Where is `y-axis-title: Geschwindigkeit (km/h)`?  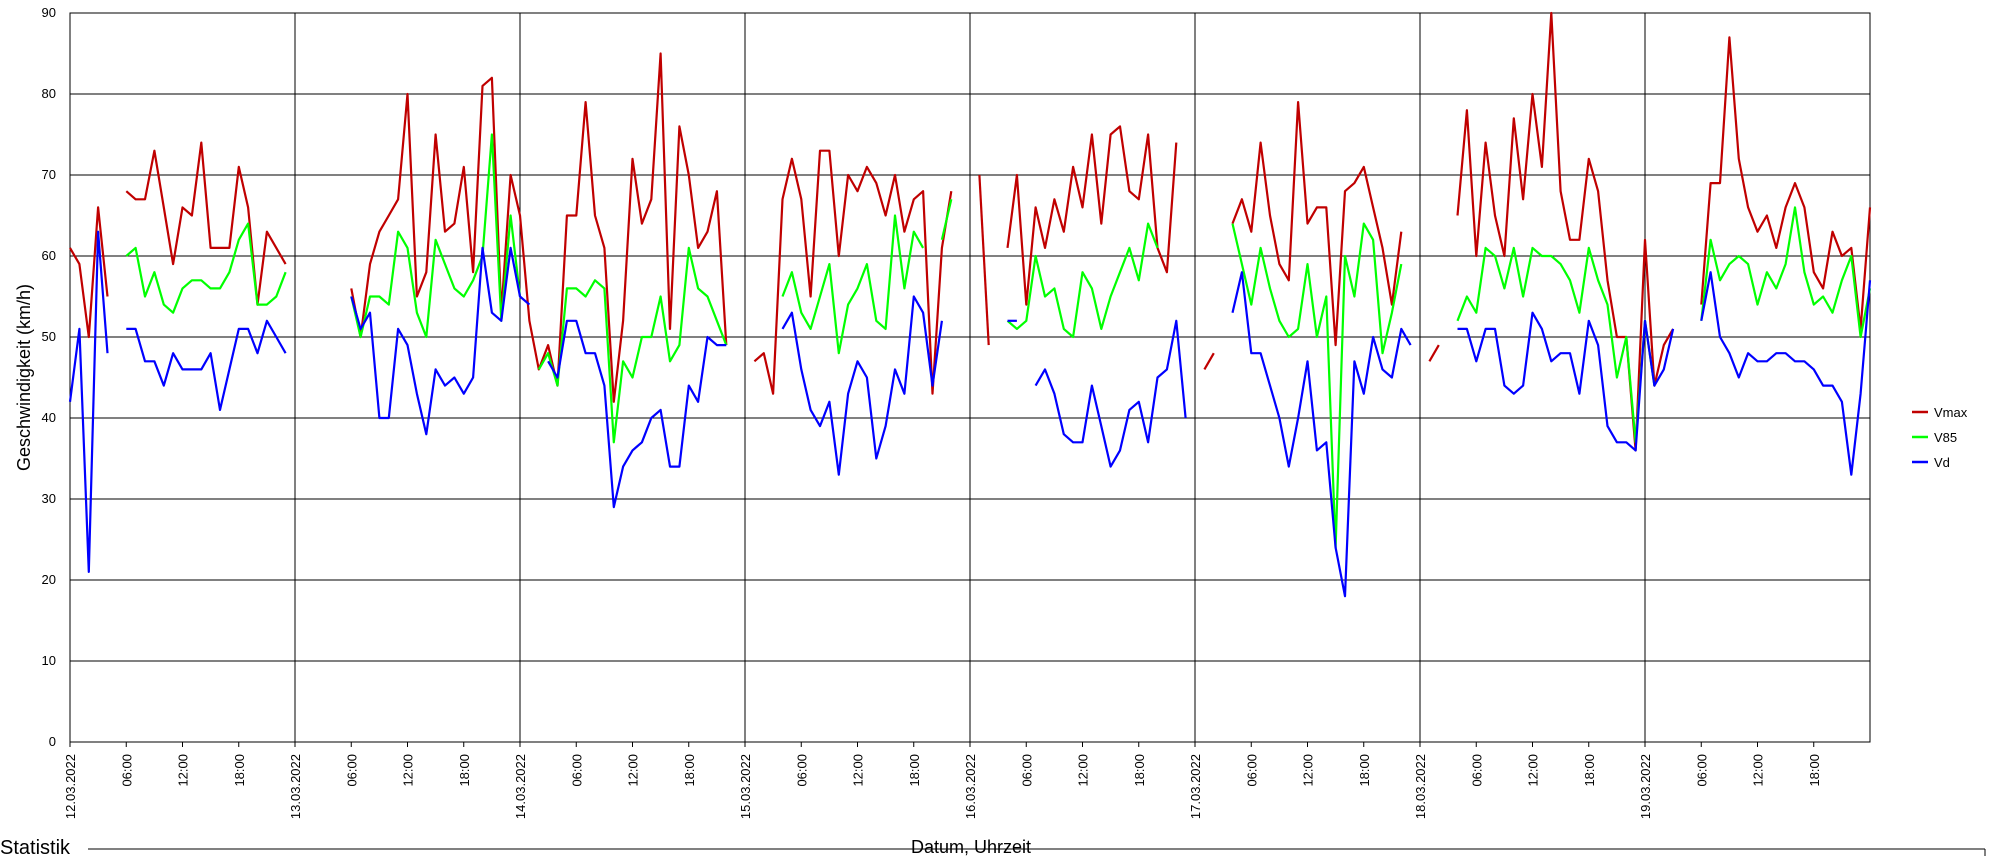 y-axis-title: Geschwindigkeit (km/h) is located at coordinates (24, 377).